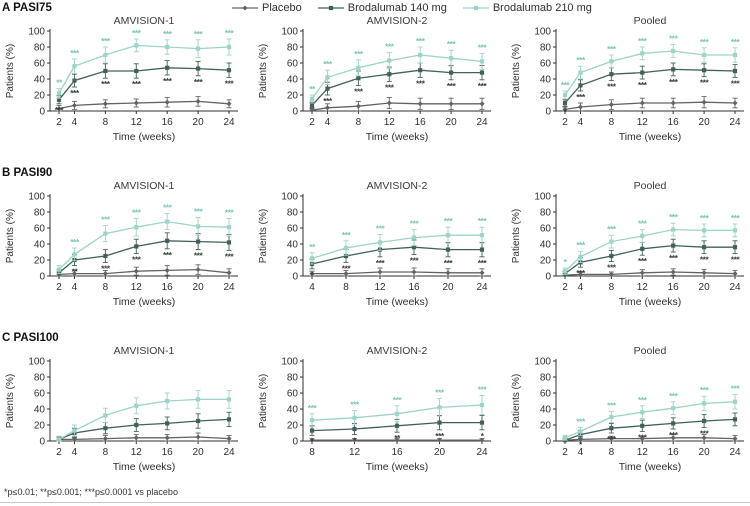 This screenshot has height=506, width=750. I want to click on series-brodalumab-210-mg: ********************, so click(145, 63).